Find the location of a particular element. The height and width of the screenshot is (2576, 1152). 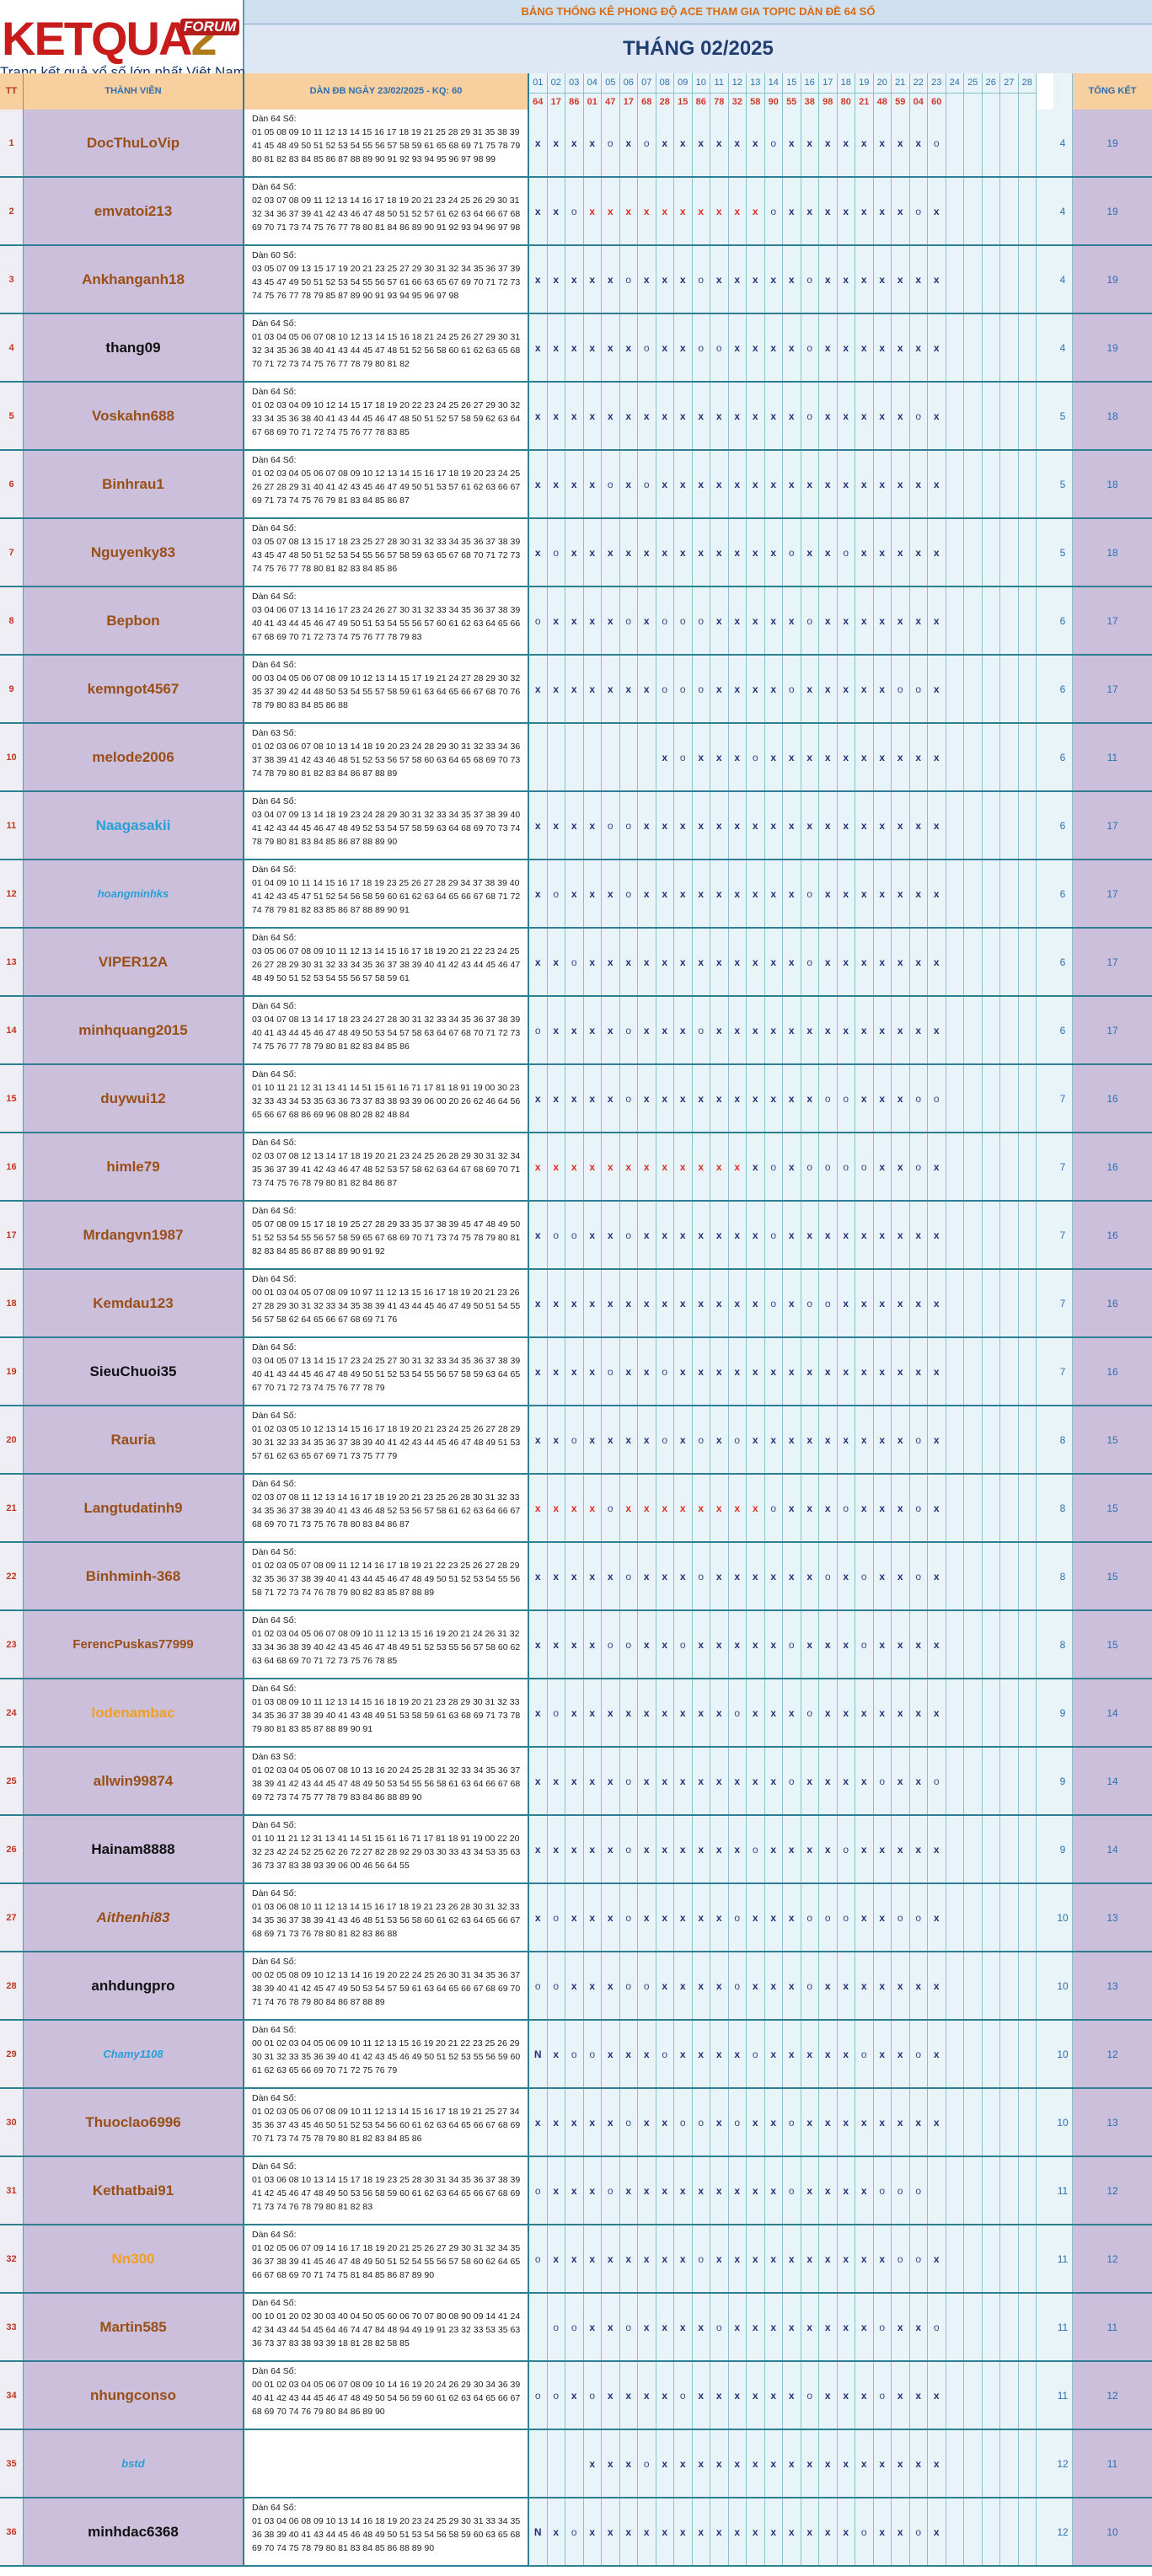

member-name-link: FerencPuskas77999 is located at coordinates (134, 1644).